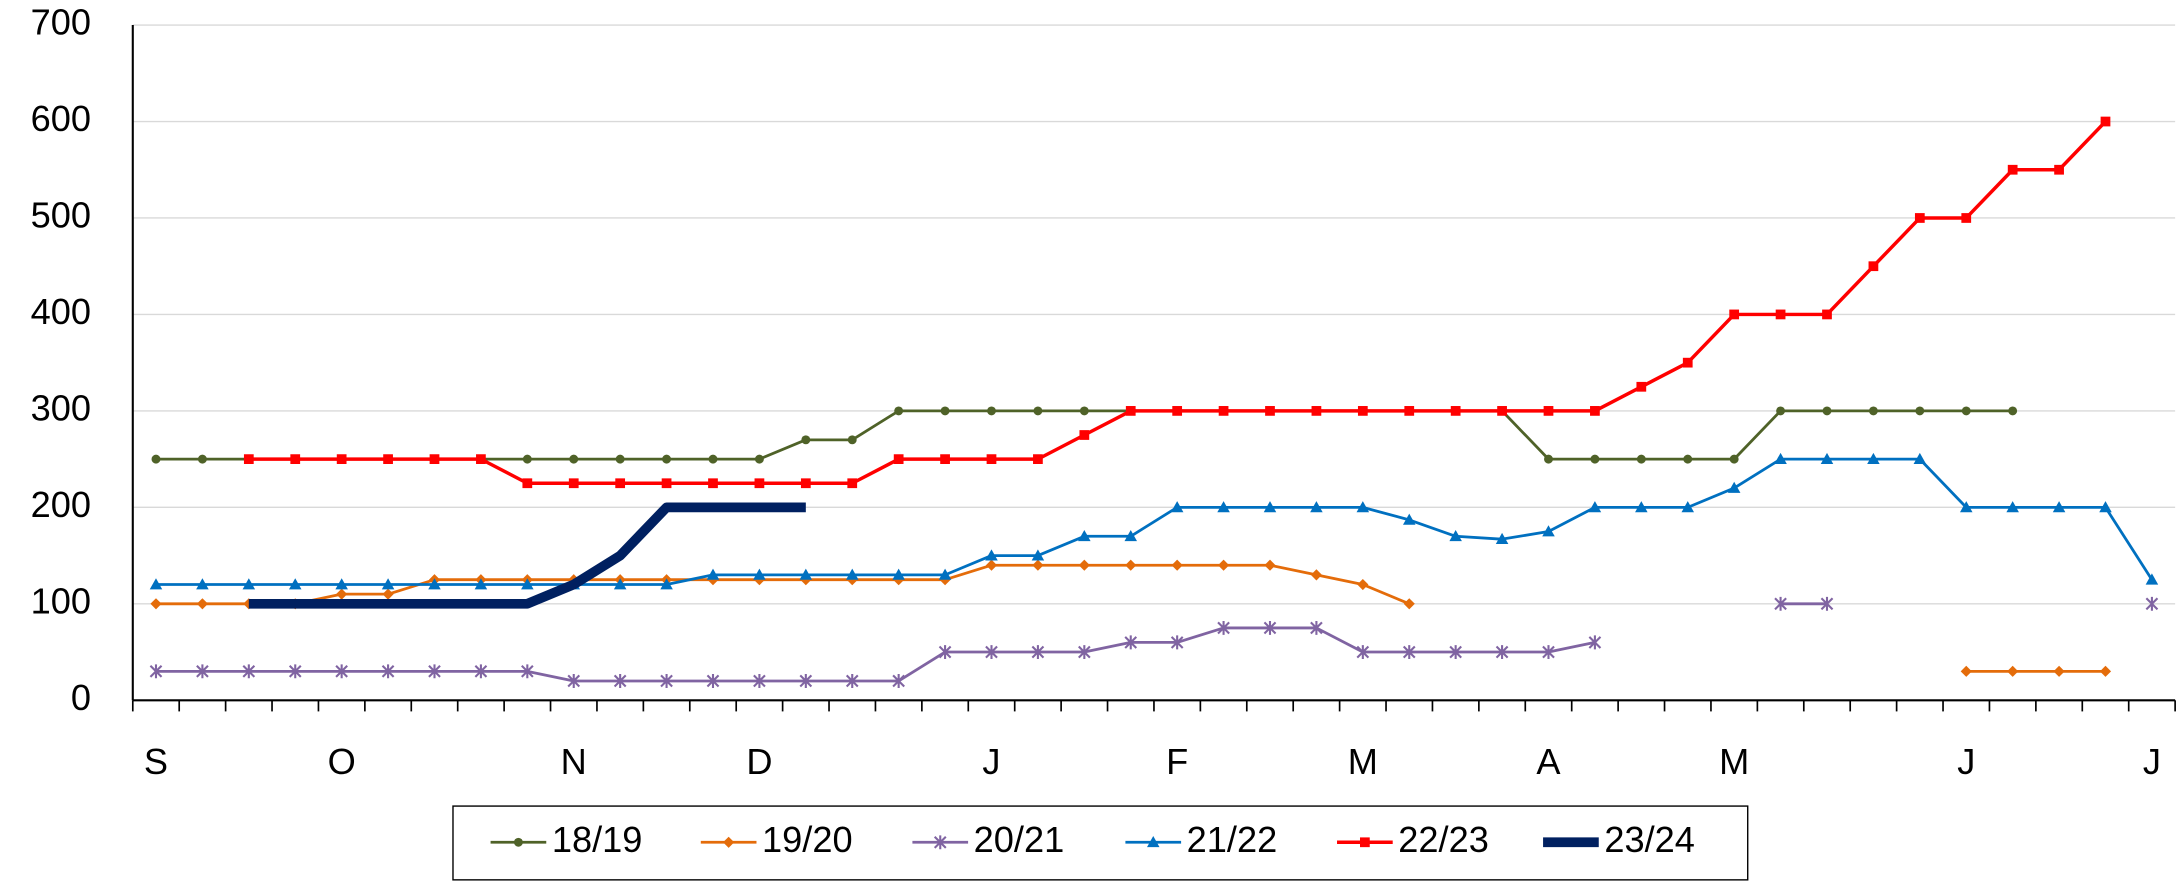  I want to click on line, so click(1154, 642).